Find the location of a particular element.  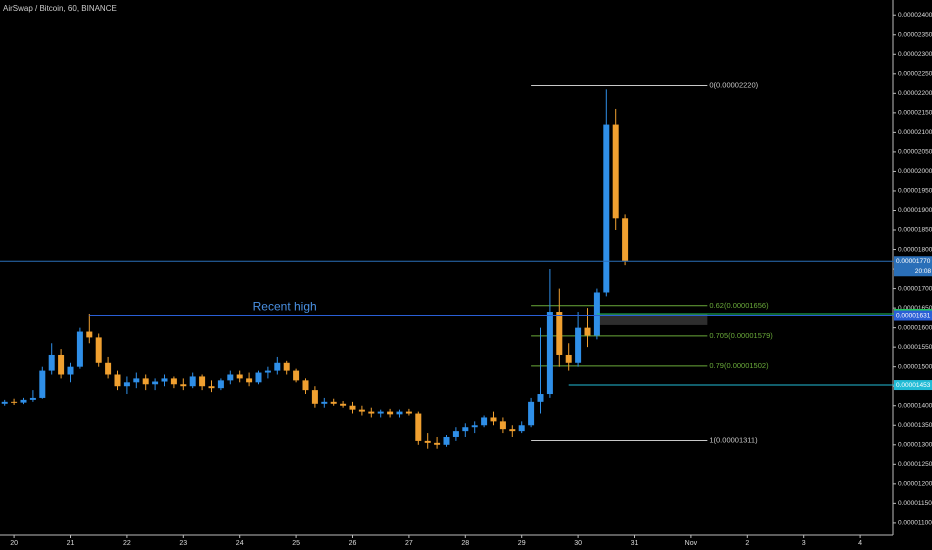

x-tick-label: 2 is located at coordinates (747, 543).